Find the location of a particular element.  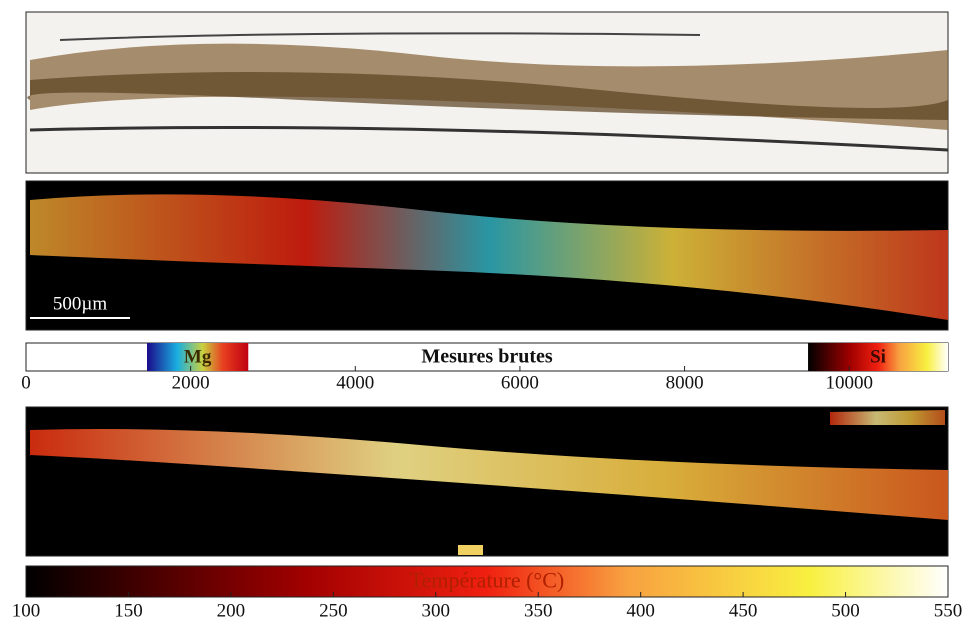

tick-label: 300 is located at coordinates (436, 610).